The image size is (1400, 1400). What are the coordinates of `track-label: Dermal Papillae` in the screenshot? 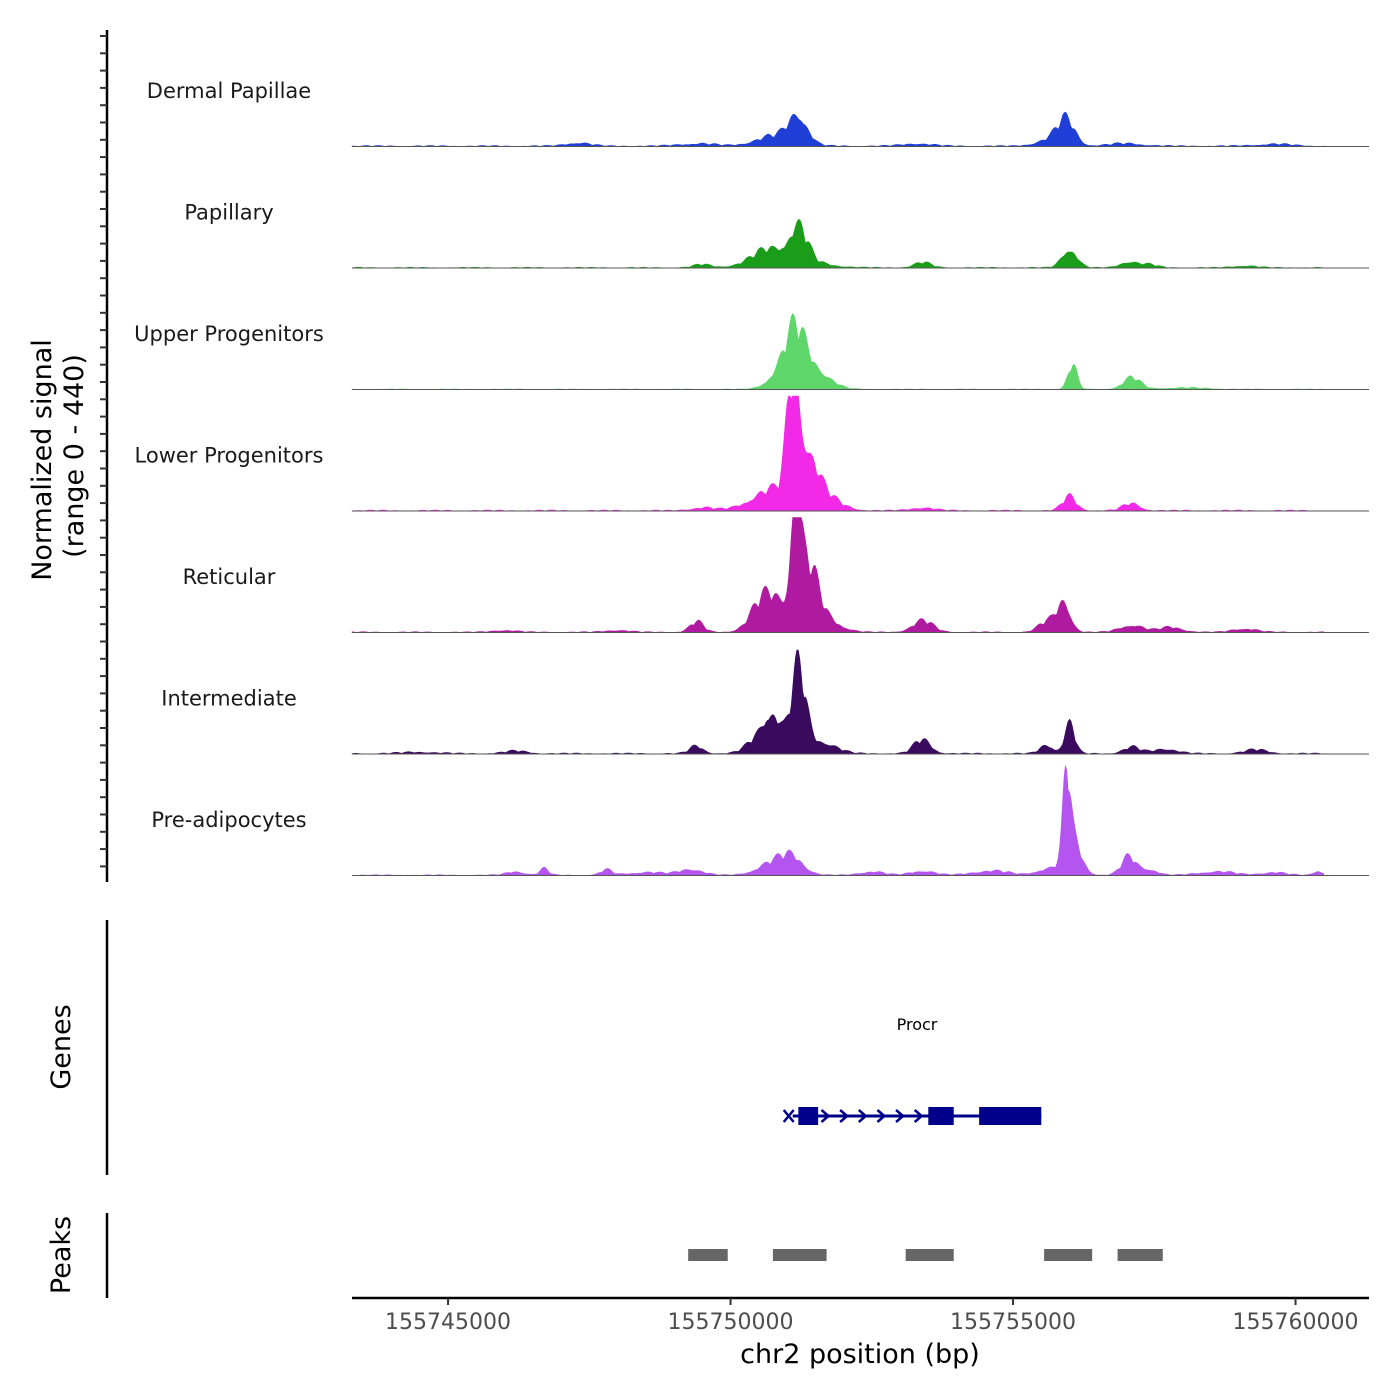 It's located at (229, 91).